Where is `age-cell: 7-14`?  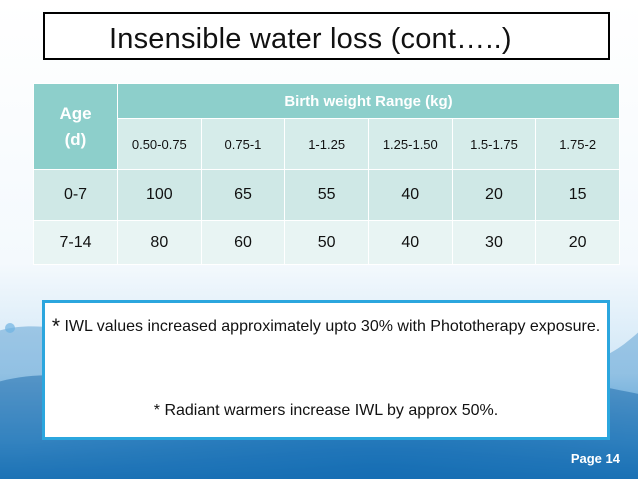
age-cell: 7-14 is located at coordinates (75, 242).